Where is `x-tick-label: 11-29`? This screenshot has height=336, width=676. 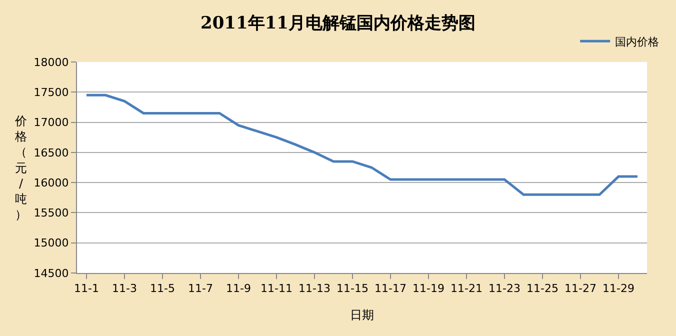 x-tick-label: 11-29 is located at coordinates (618, 289).